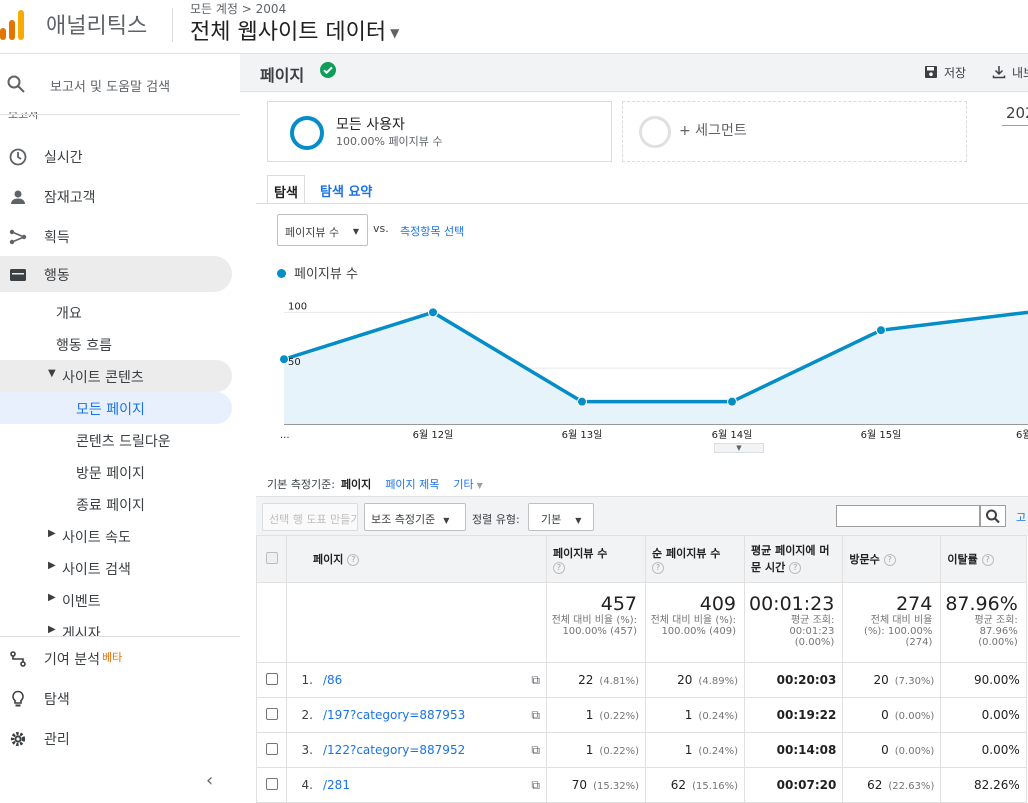 The height and width of the screenshot is (803, 1028). What do you see at coordinates (793, 750) in the screenshot?
I see `row-avg-time: 00:14:08` at bounding box center [793, 750].